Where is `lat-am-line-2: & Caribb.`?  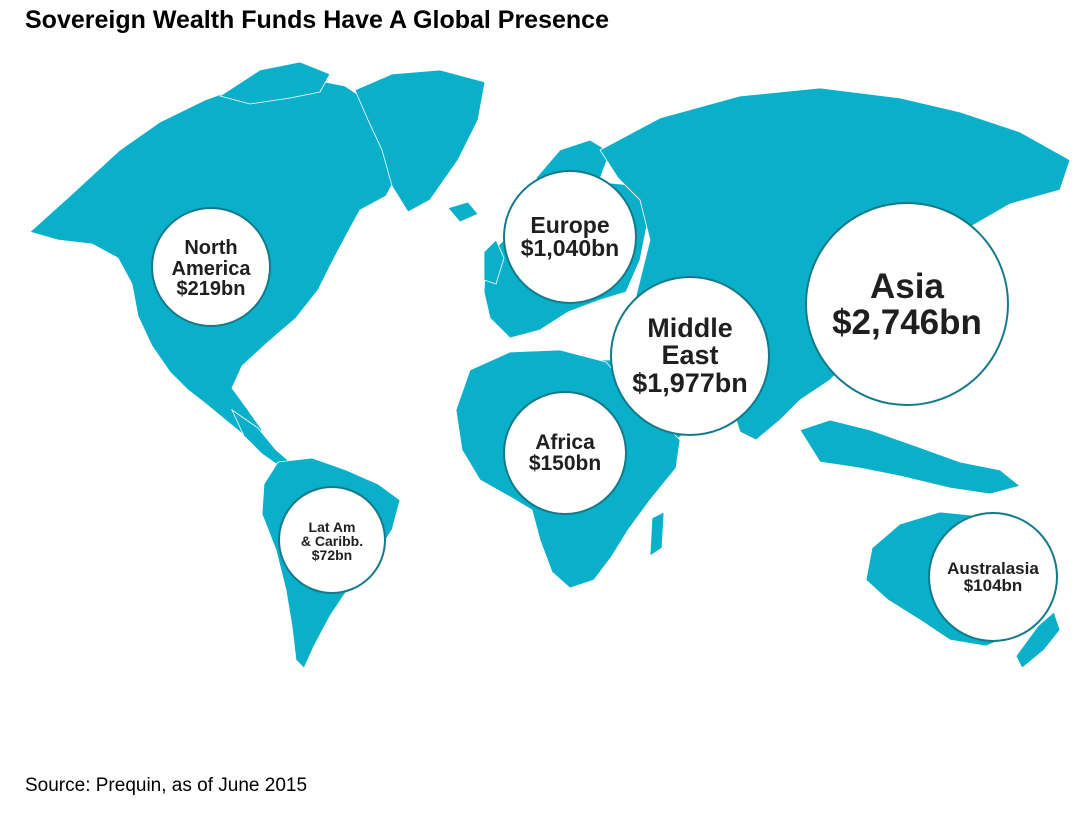 lat-am-line-2: & Caribb. is located at coordinates (332, 540).